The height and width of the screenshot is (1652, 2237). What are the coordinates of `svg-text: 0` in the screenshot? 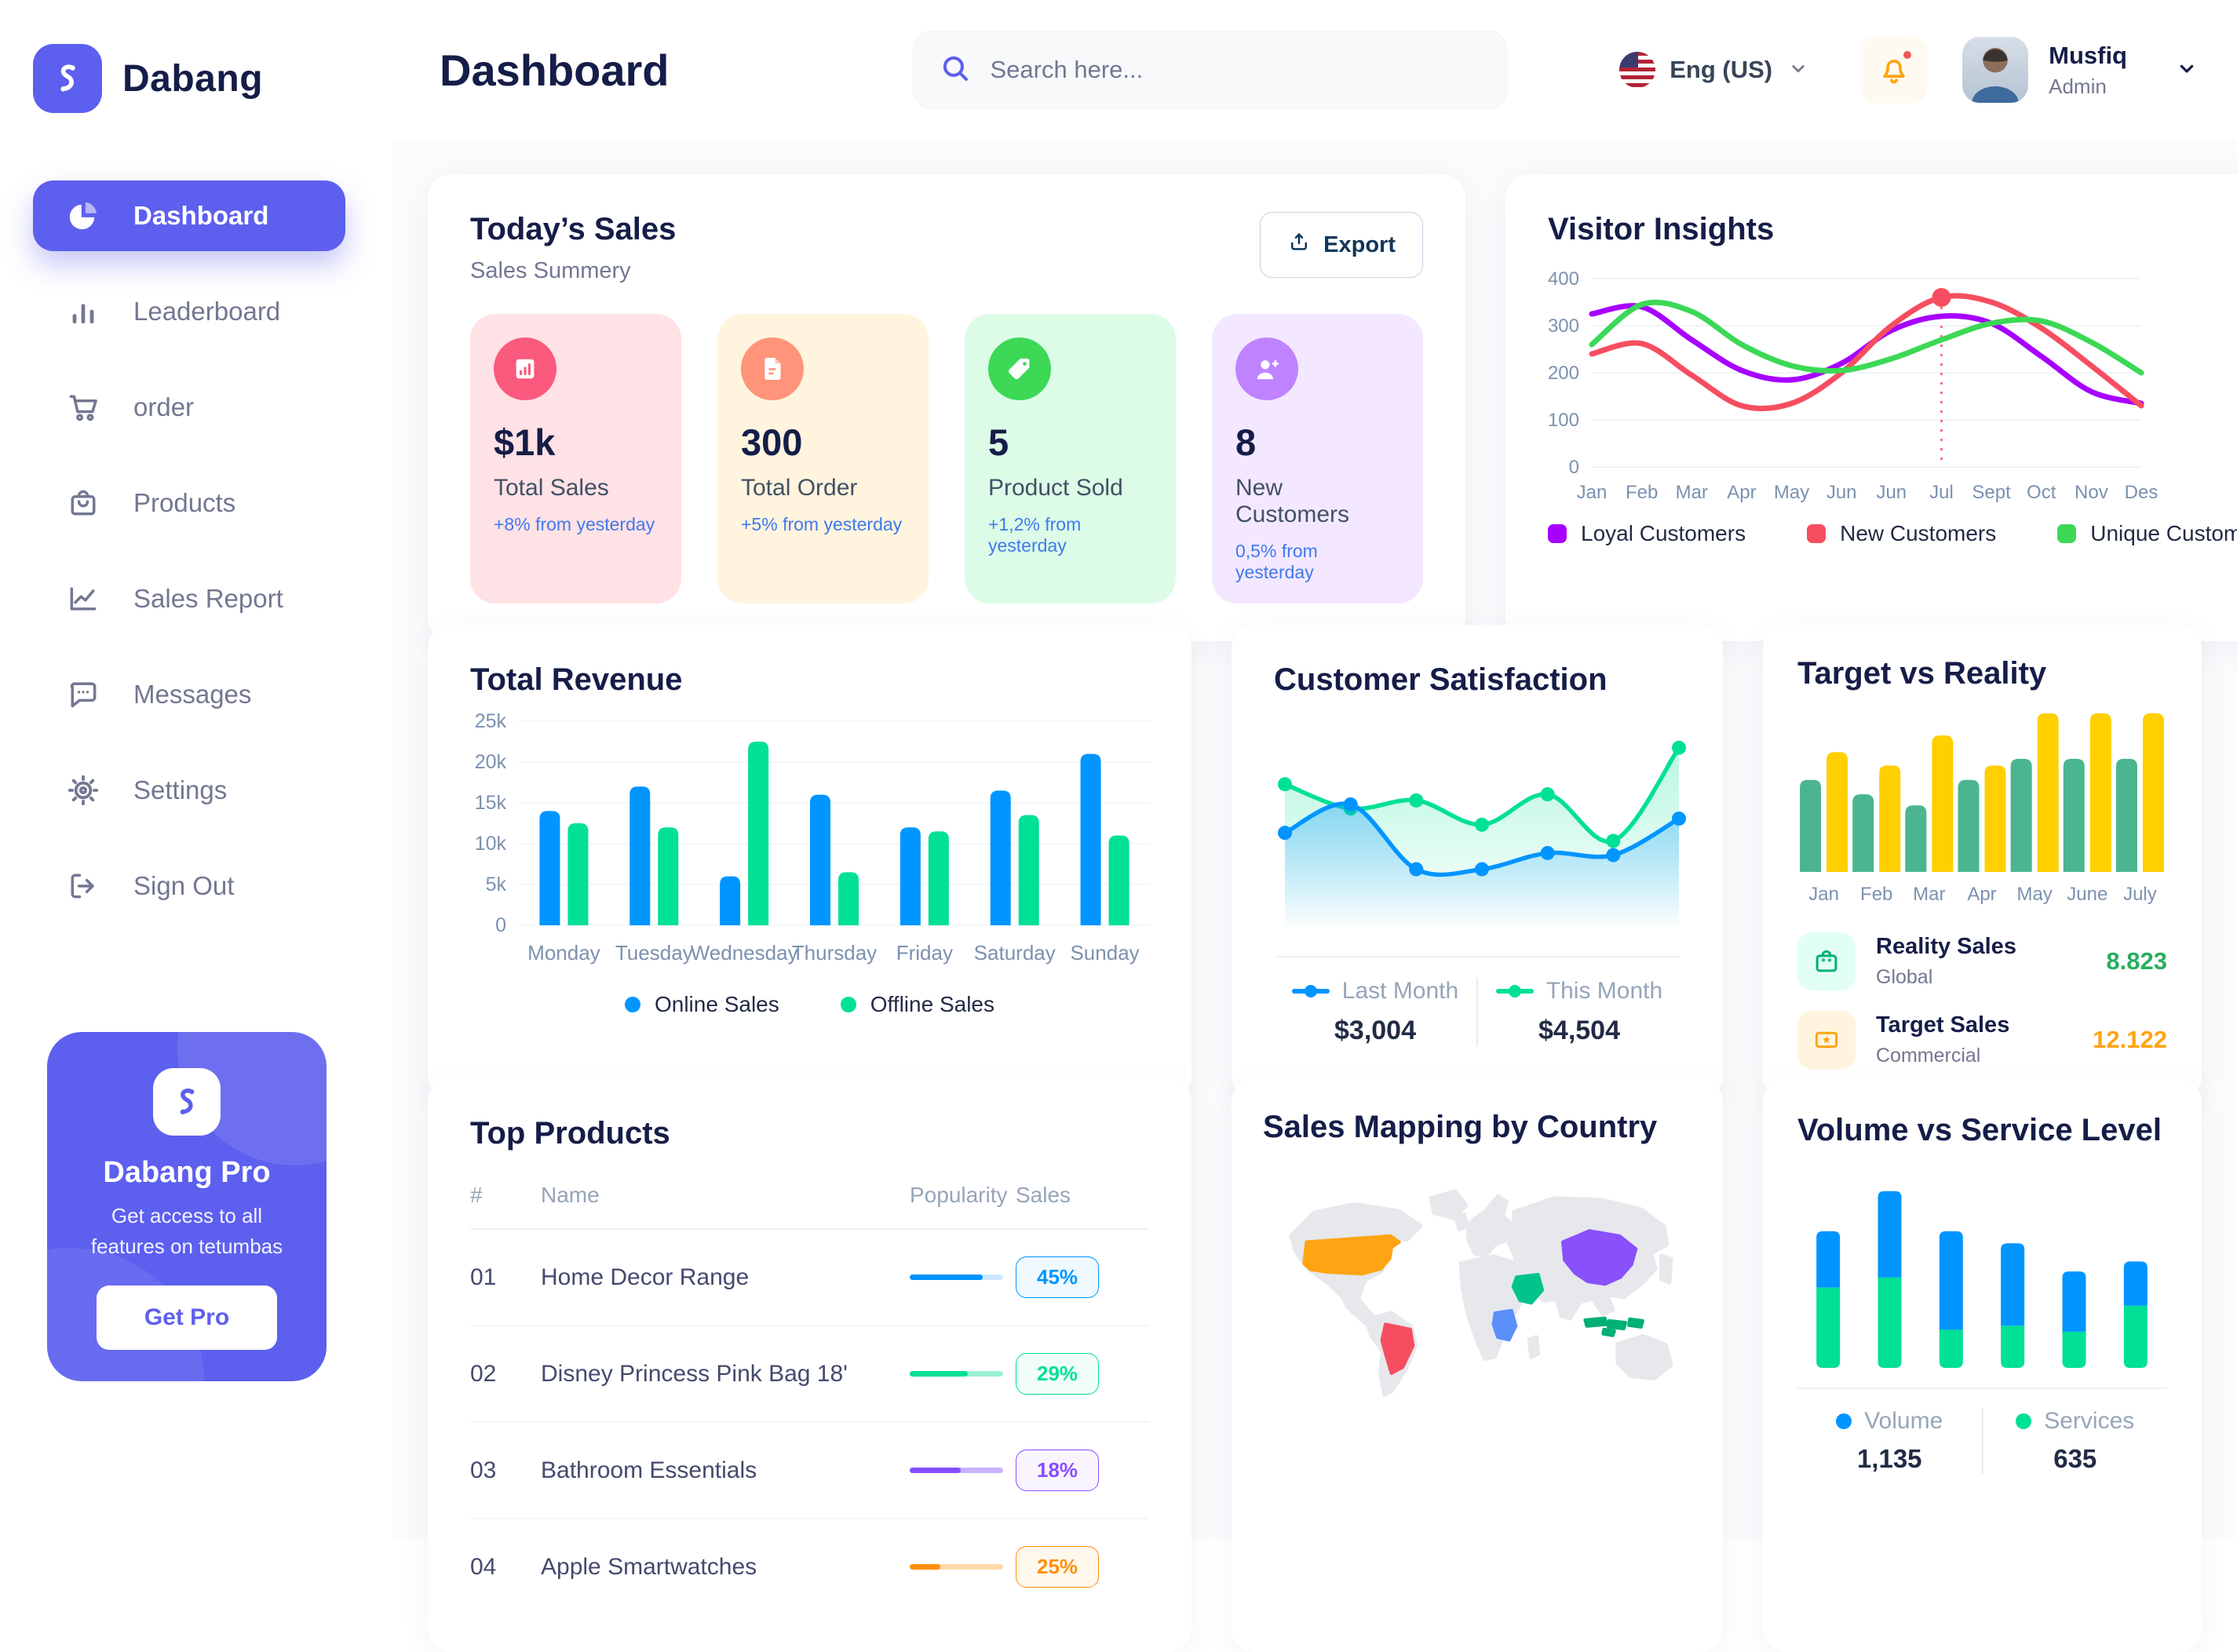 It's located at (1574, 467).